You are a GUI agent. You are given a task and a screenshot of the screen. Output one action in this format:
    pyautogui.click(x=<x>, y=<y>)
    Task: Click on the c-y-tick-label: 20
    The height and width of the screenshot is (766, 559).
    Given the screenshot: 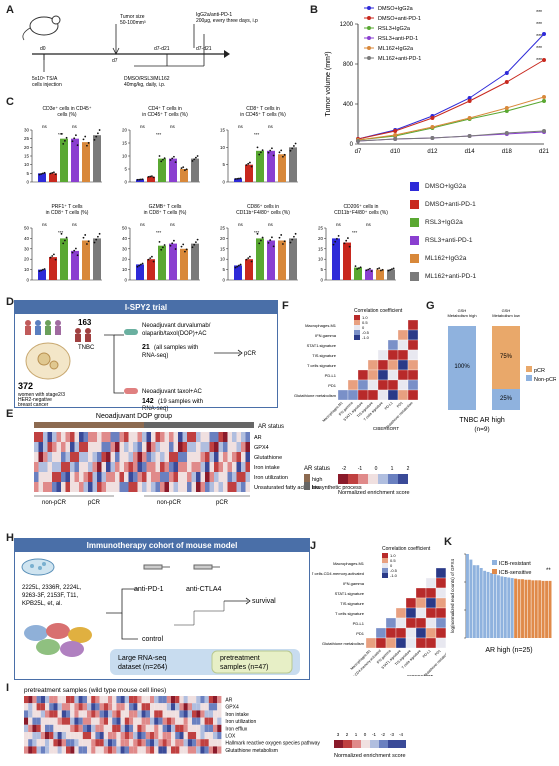 What is the action you would take?
    pyautogui.click(x=125, y=259)
    